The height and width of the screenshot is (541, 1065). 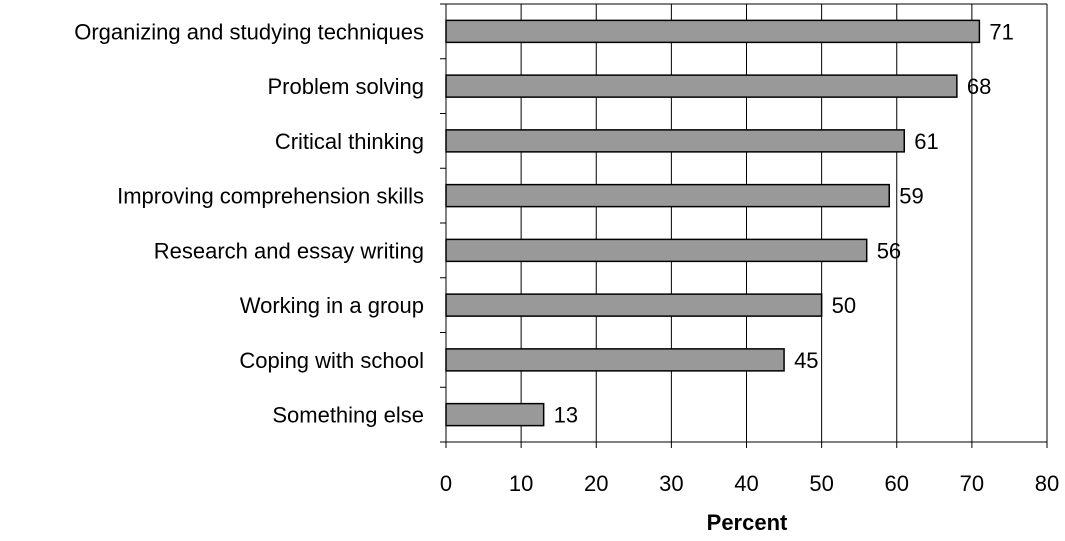 What do you see at coordinates (270, 196) in the screenshot?
I see `category-label: Improving comprehension skills` at bounding box center [270, 196].